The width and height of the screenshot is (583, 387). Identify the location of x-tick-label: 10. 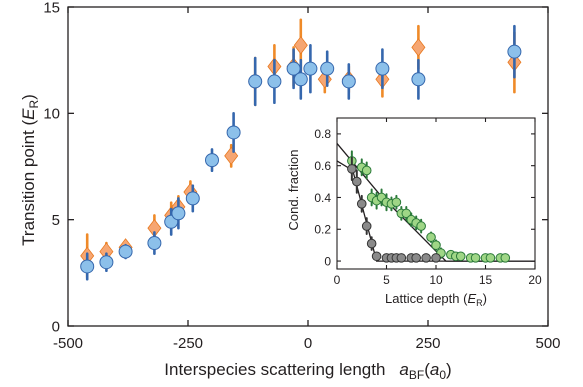
(436, 280).